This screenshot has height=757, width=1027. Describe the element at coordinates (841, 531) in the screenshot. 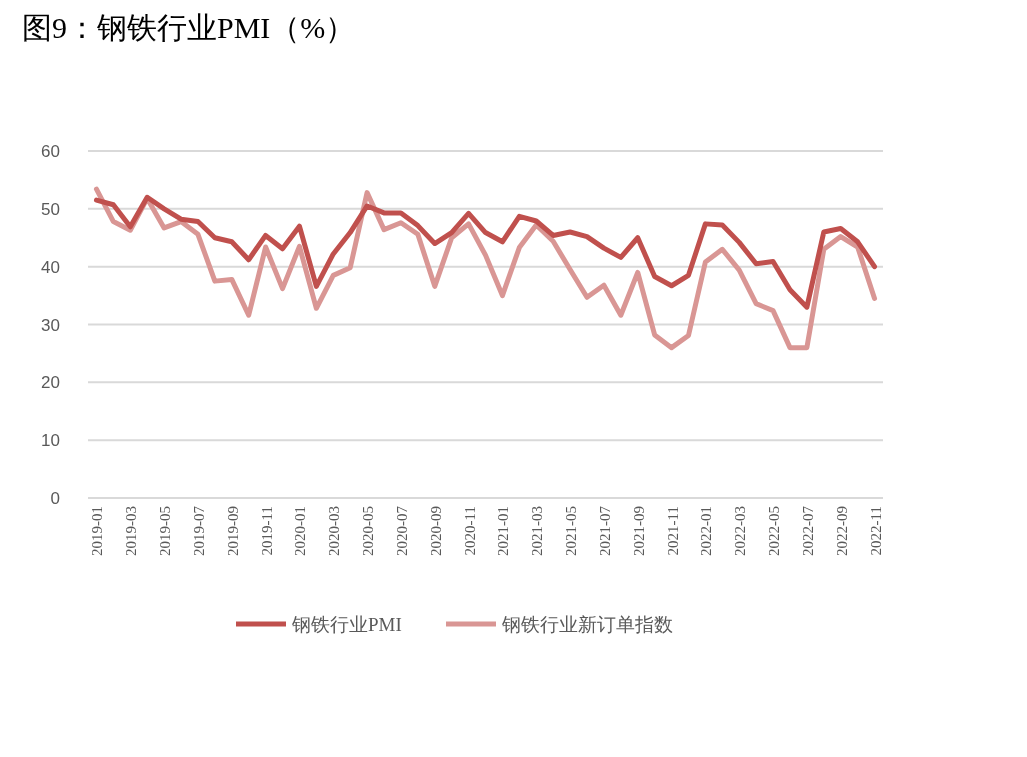

I see `x-tick-label: 2022-09` at that location.